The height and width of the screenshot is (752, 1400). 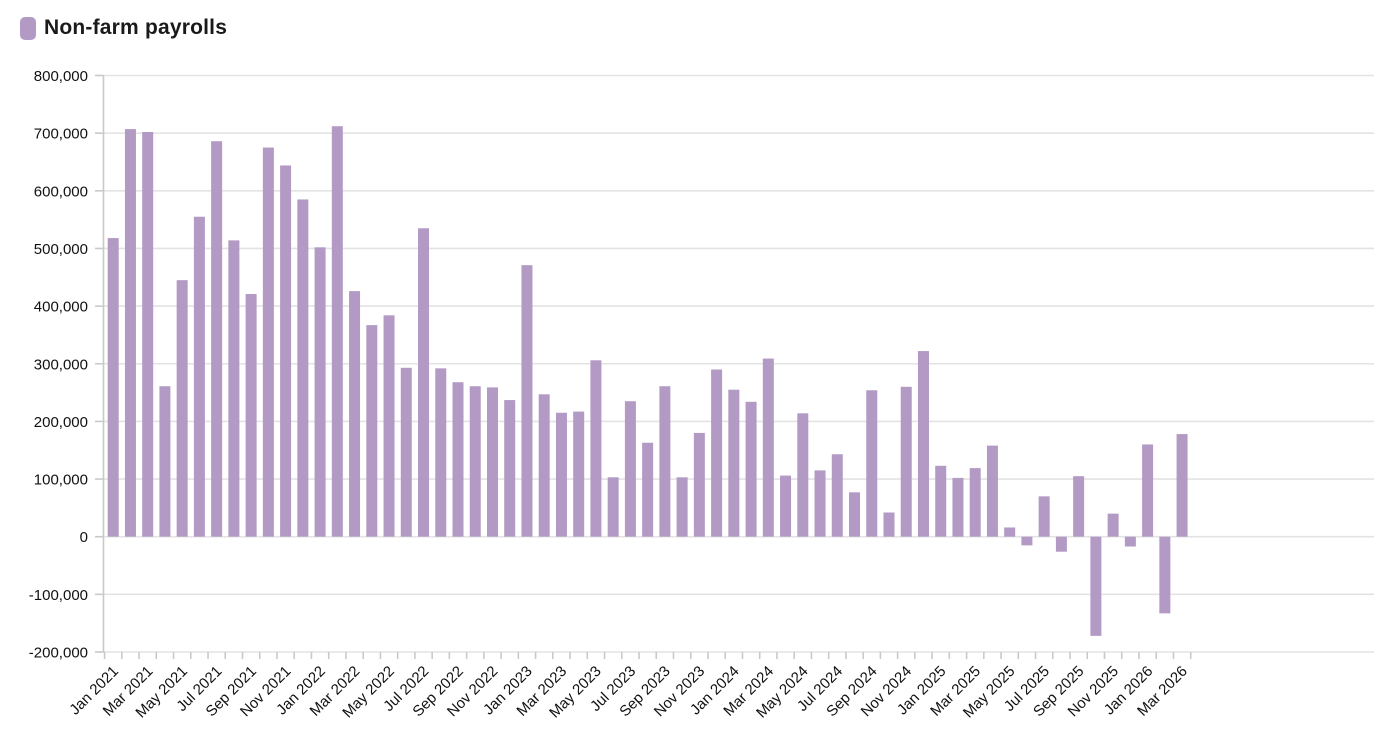 I want to click on bar-jul-2025, so click(x=1044, y=516).